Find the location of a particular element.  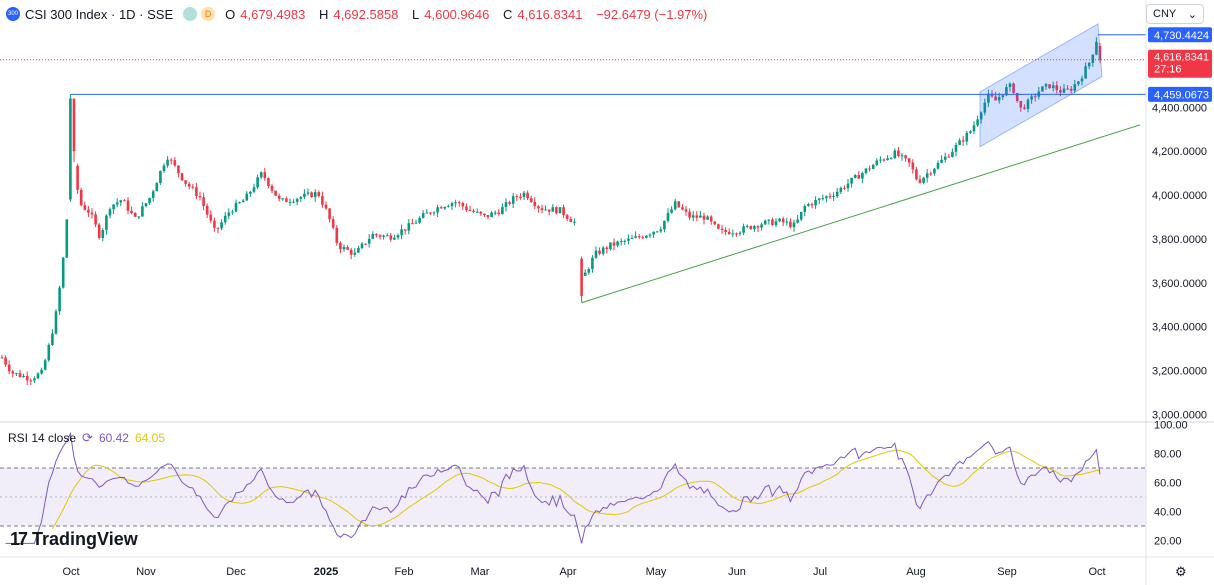

time-tick-label: Oct is located at coordinates (70, 572).